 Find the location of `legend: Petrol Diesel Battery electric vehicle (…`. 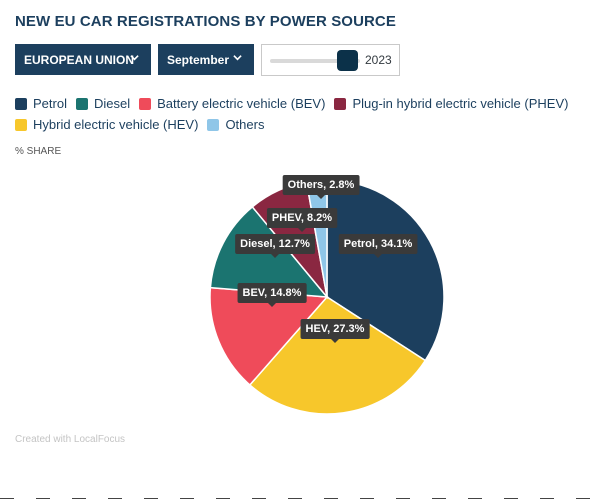

legend: Petrol Diesel Battery electric vehicle (… is located at coordinates (305, 114).